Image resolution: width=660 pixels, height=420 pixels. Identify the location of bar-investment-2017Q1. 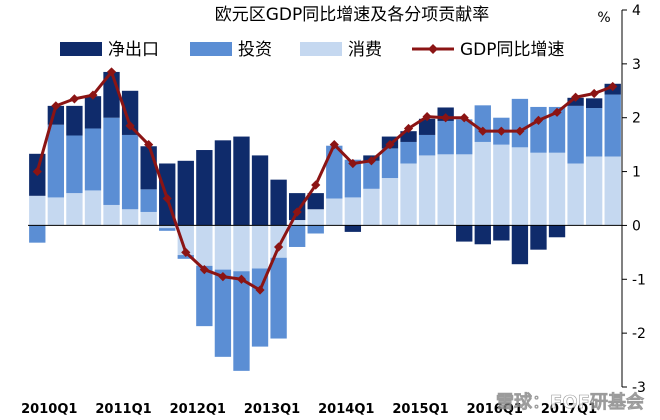
(557, 129).